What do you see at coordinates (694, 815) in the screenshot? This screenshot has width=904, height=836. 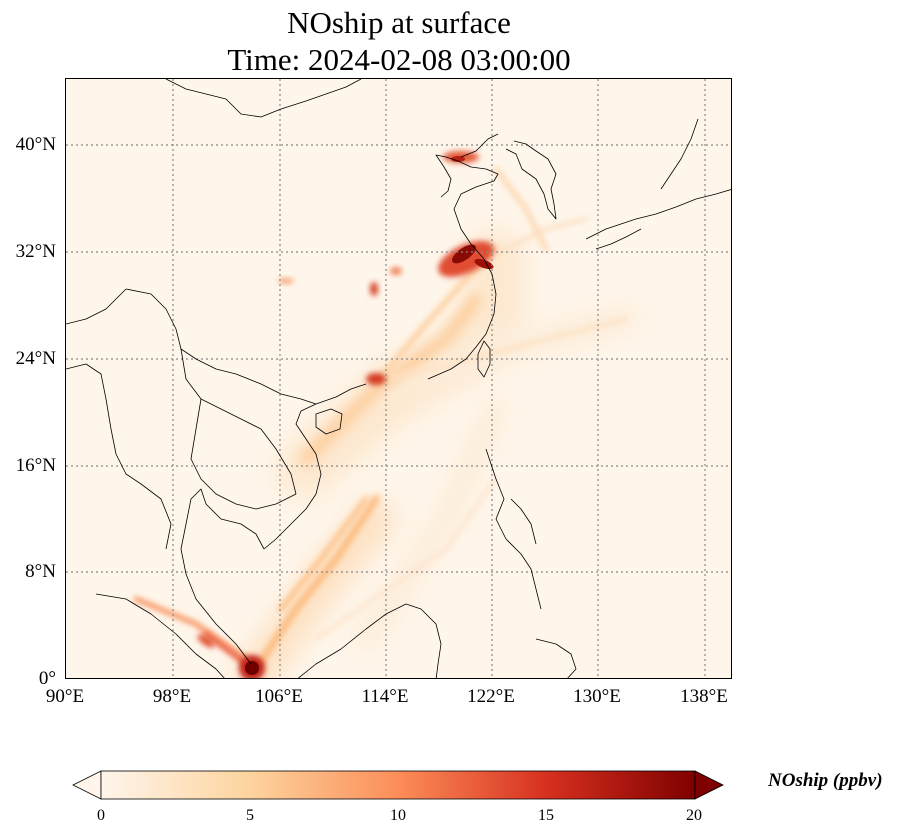 I see `colorbar-tick: 20` at bounding box center [694, 815].